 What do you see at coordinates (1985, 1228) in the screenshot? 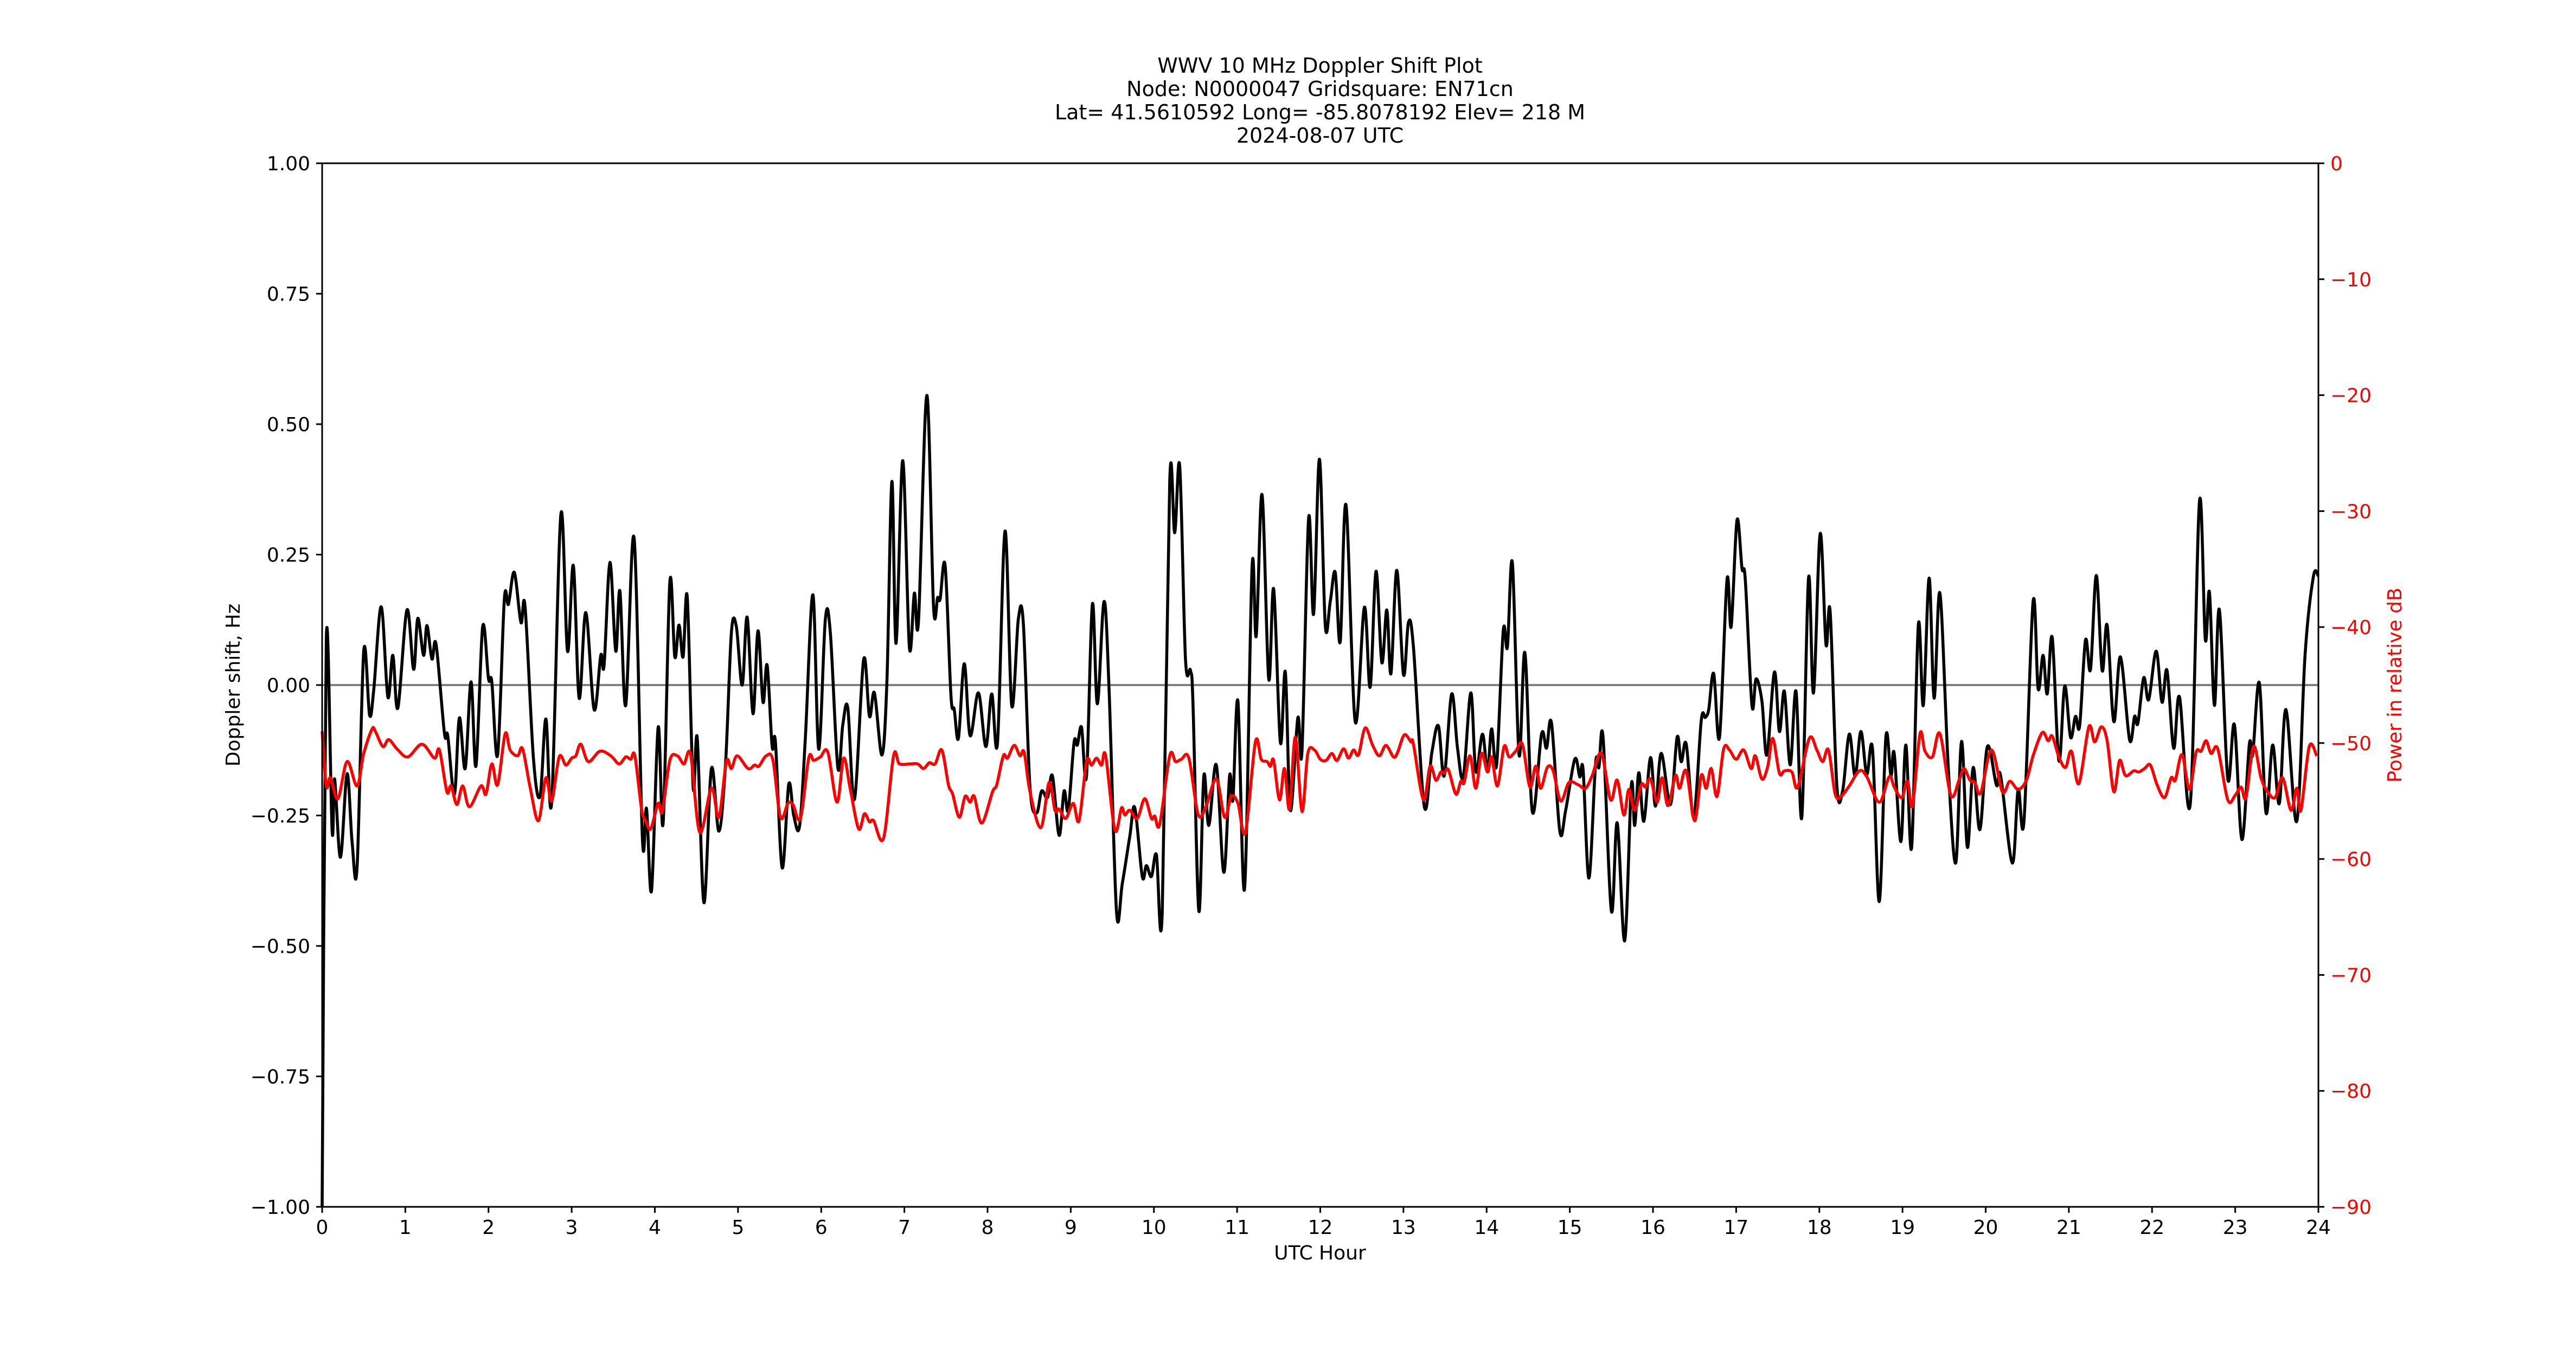
I see `x-tick-label: 20` at bounding box center [1985, 1228].